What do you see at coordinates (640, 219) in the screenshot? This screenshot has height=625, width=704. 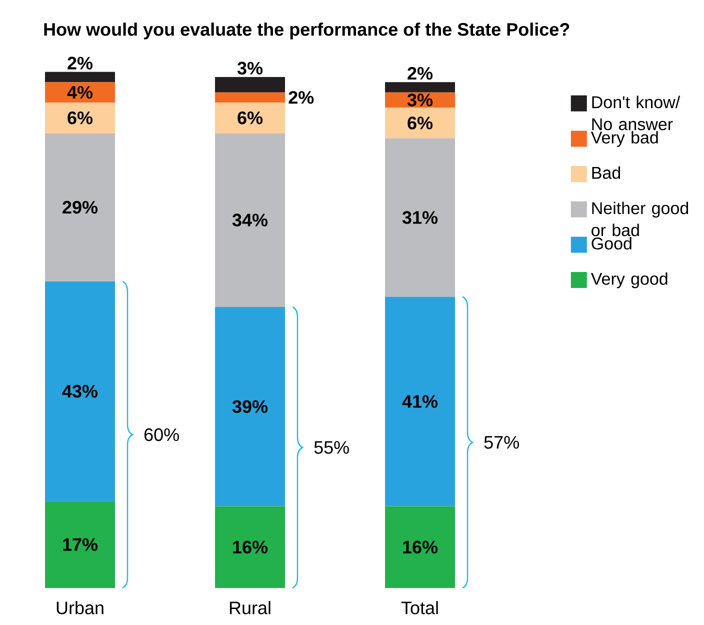 I see `legend-label: Neither good or bad` at bounding box center [640, 219].